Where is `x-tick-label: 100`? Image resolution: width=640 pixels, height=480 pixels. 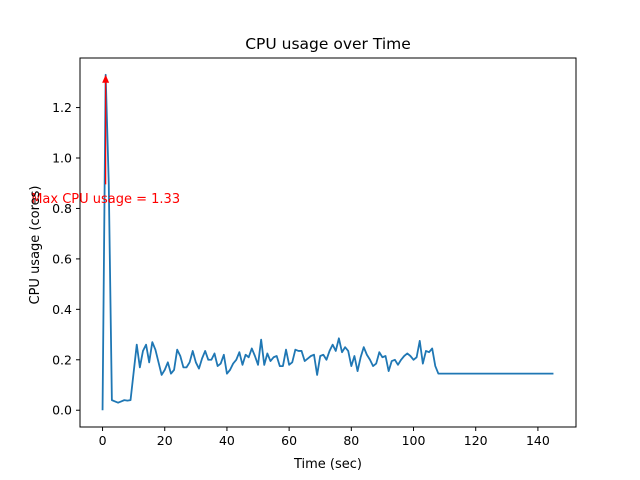
x-tick-label: 100 is located at coordinates (414, 440).